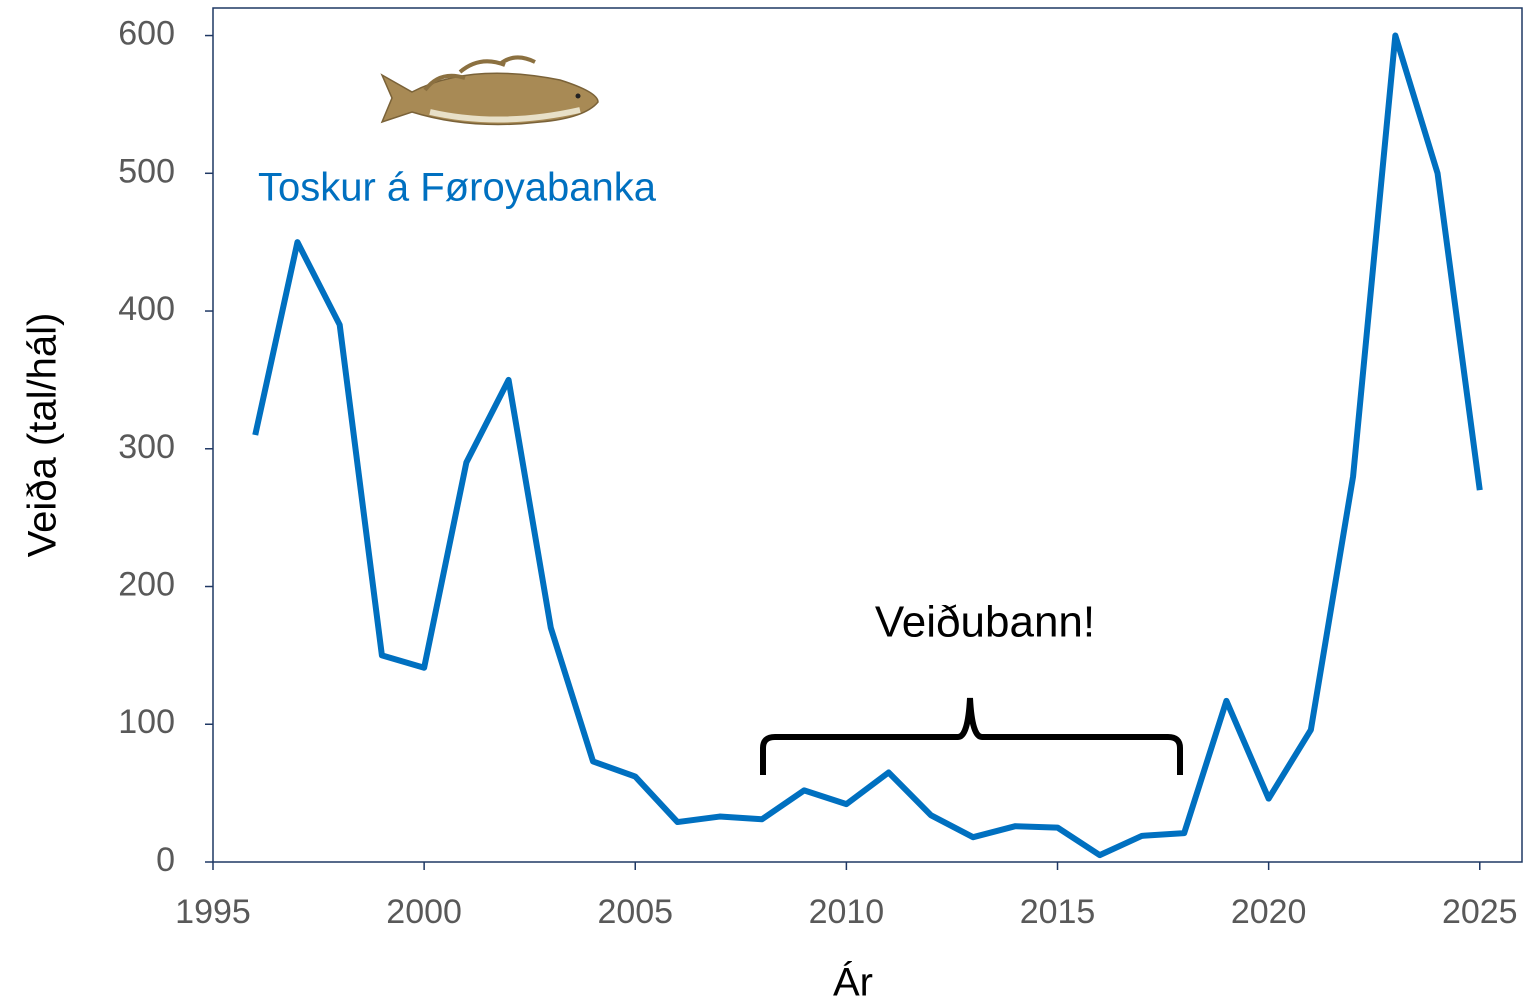 Image resolution: width=1535 pixels, height=1006 pixels. Describe the element at coordinates (1058, 912) in the screenshot. I see `x-tick-label: 2015` at that location.